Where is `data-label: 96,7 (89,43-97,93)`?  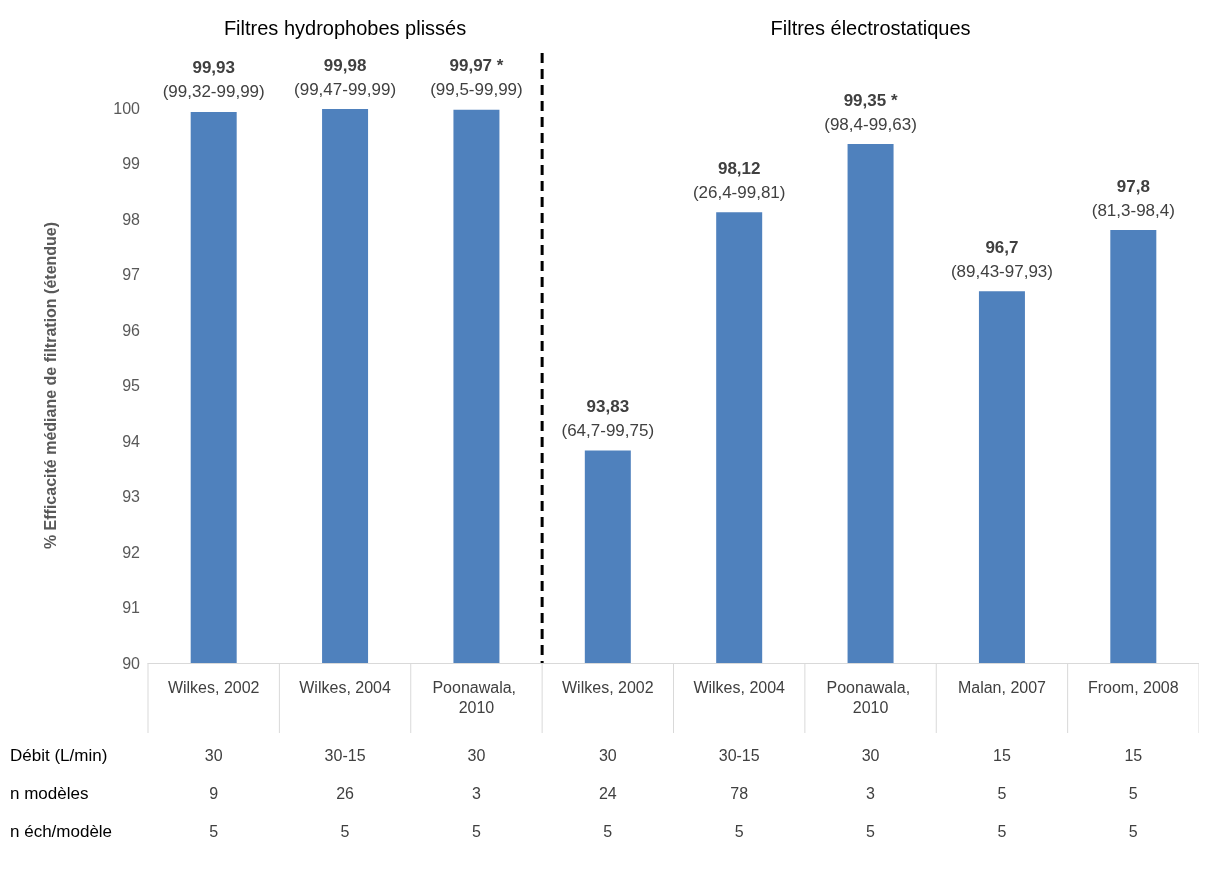
data-label: 96,7 (89,43-97,93) is located at coordinates (1001, 259).